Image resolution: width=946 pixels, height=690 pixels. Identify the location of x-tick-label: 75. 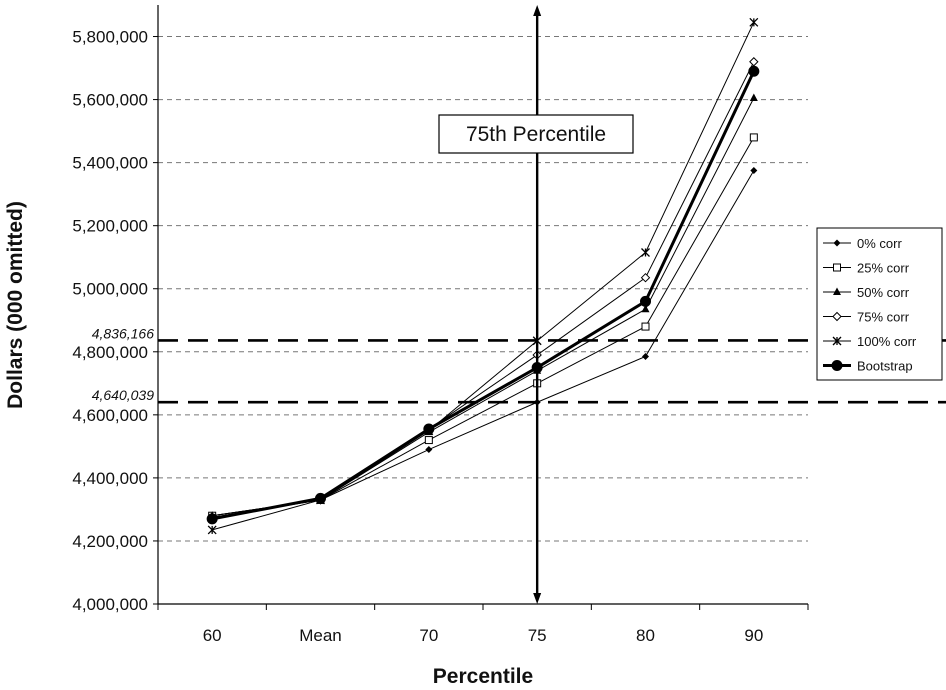
(537, 635).